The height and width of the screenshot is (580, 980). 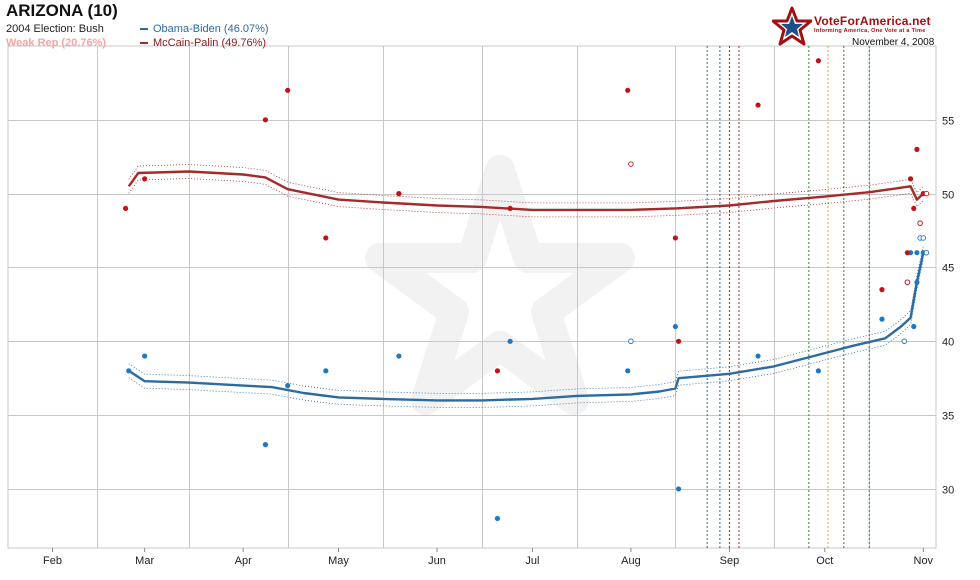 I want to click on event-markers, so click(x=788, y=297).